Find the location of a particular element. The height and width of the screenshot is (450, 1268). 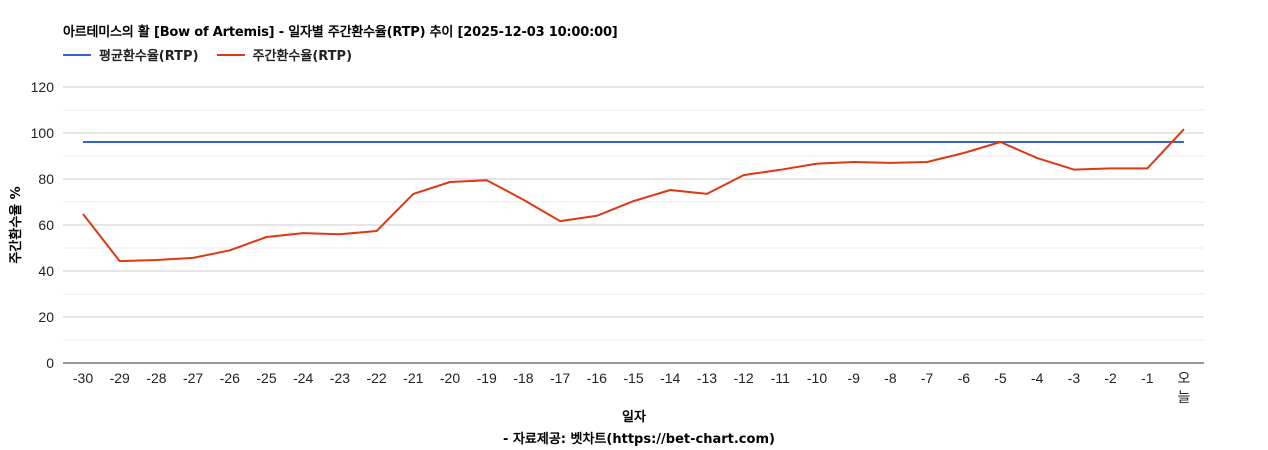

x-tick-label: -20 is located at coordinates (450, 378).